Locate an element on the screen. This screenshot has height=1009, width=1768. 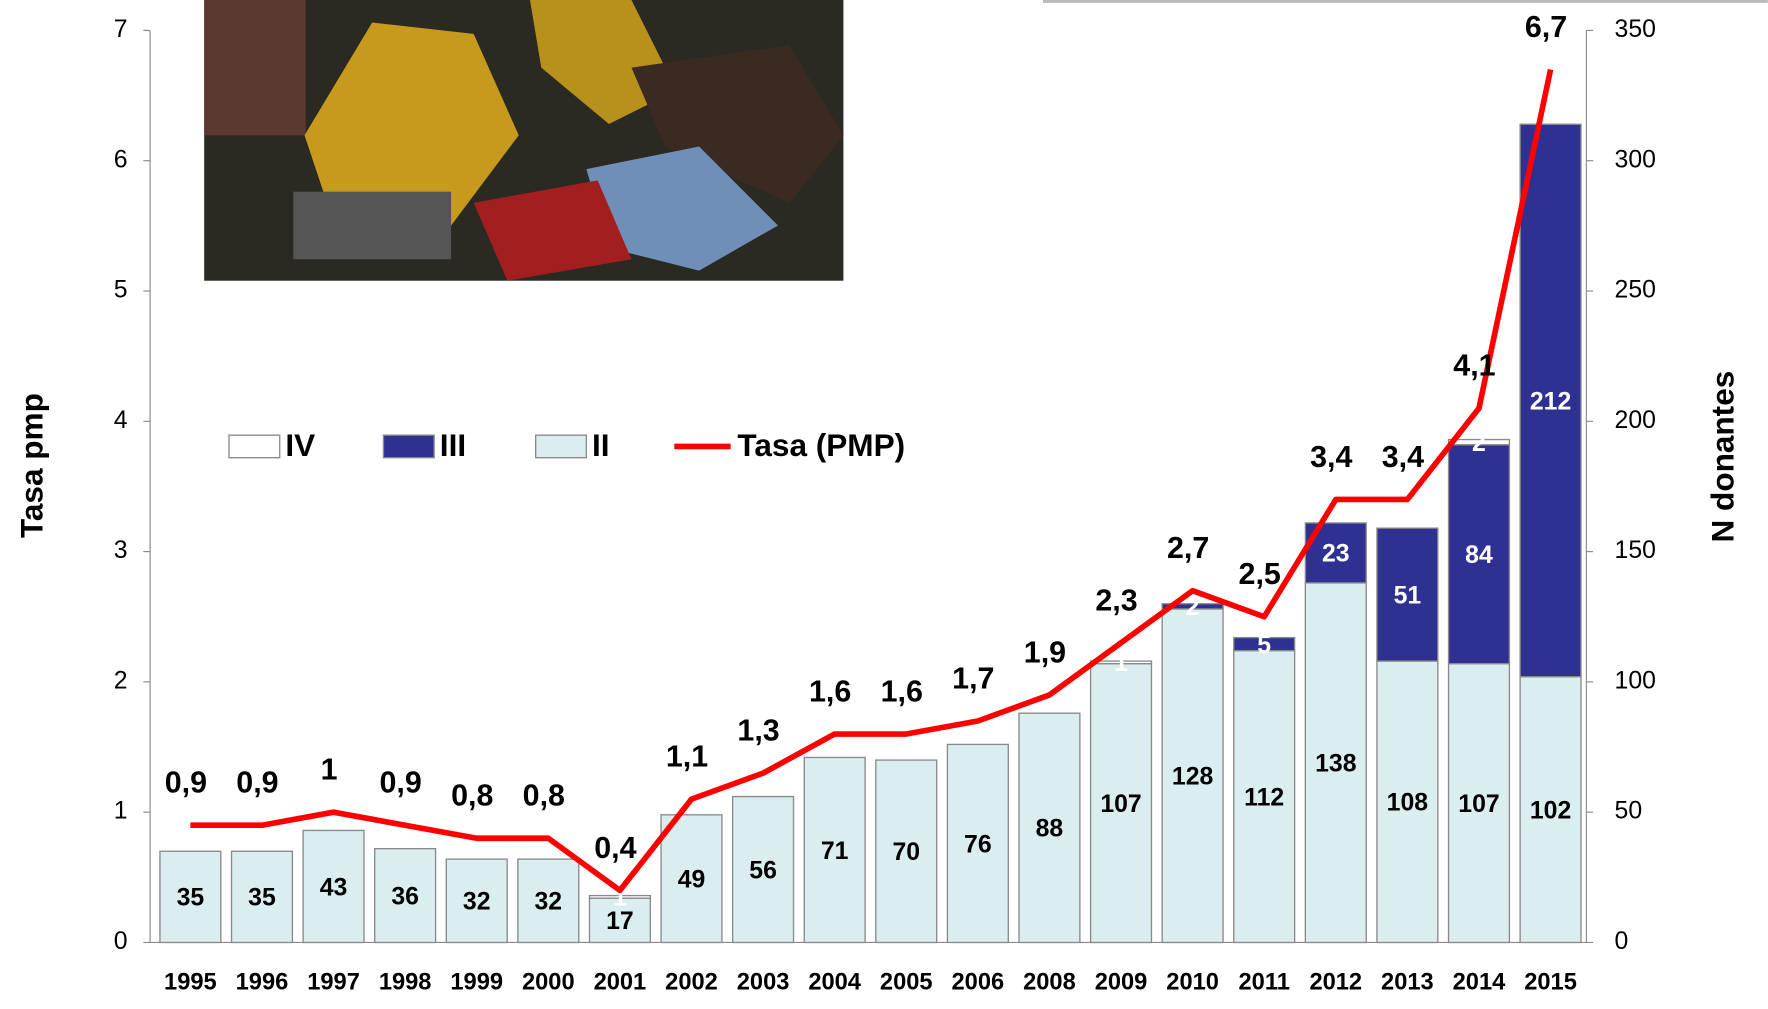
x-tick-label: 1995 is located at coordinates (190, 982).